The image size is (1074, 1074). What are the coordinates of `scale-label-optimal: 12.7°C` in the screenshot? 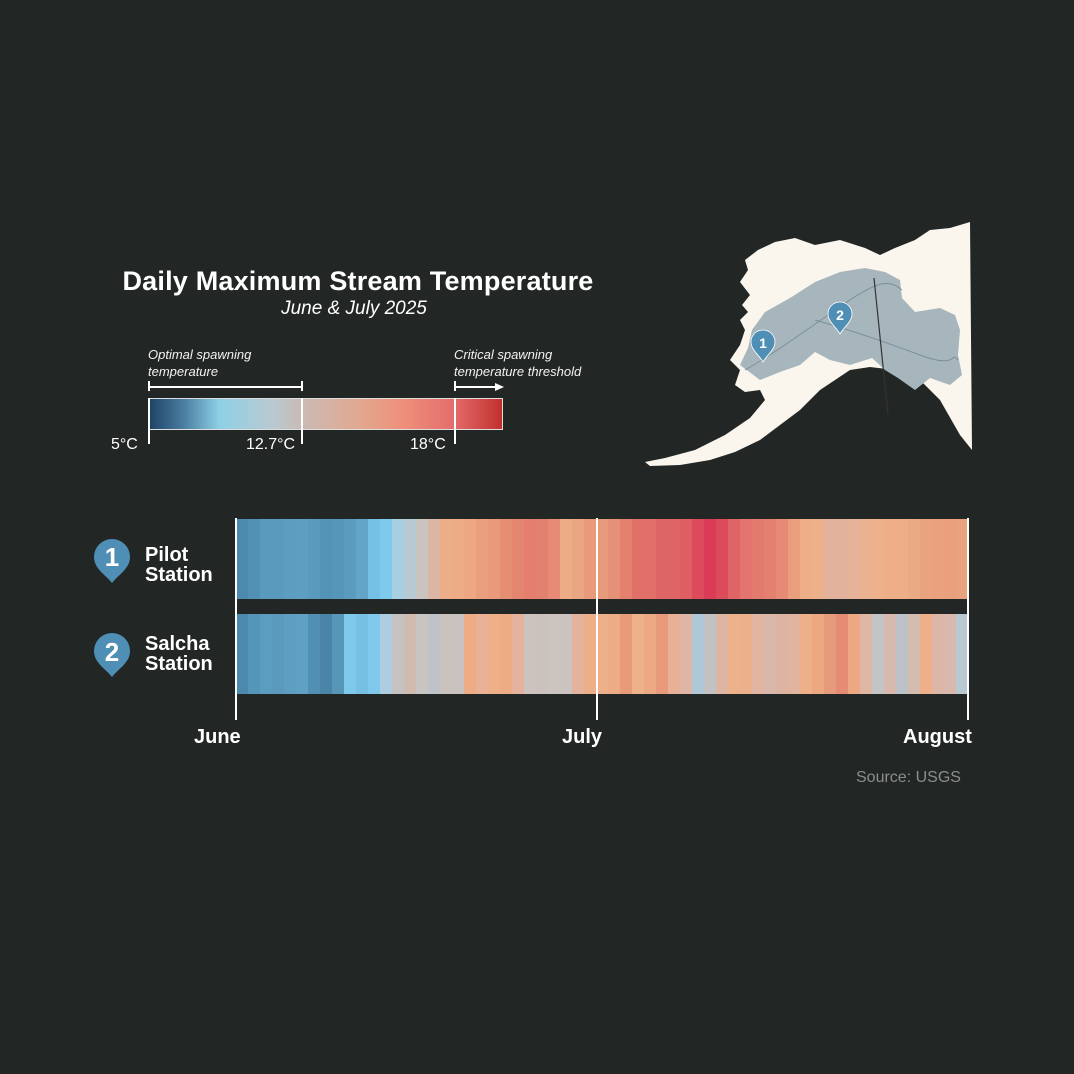 It's located at (271, 444).